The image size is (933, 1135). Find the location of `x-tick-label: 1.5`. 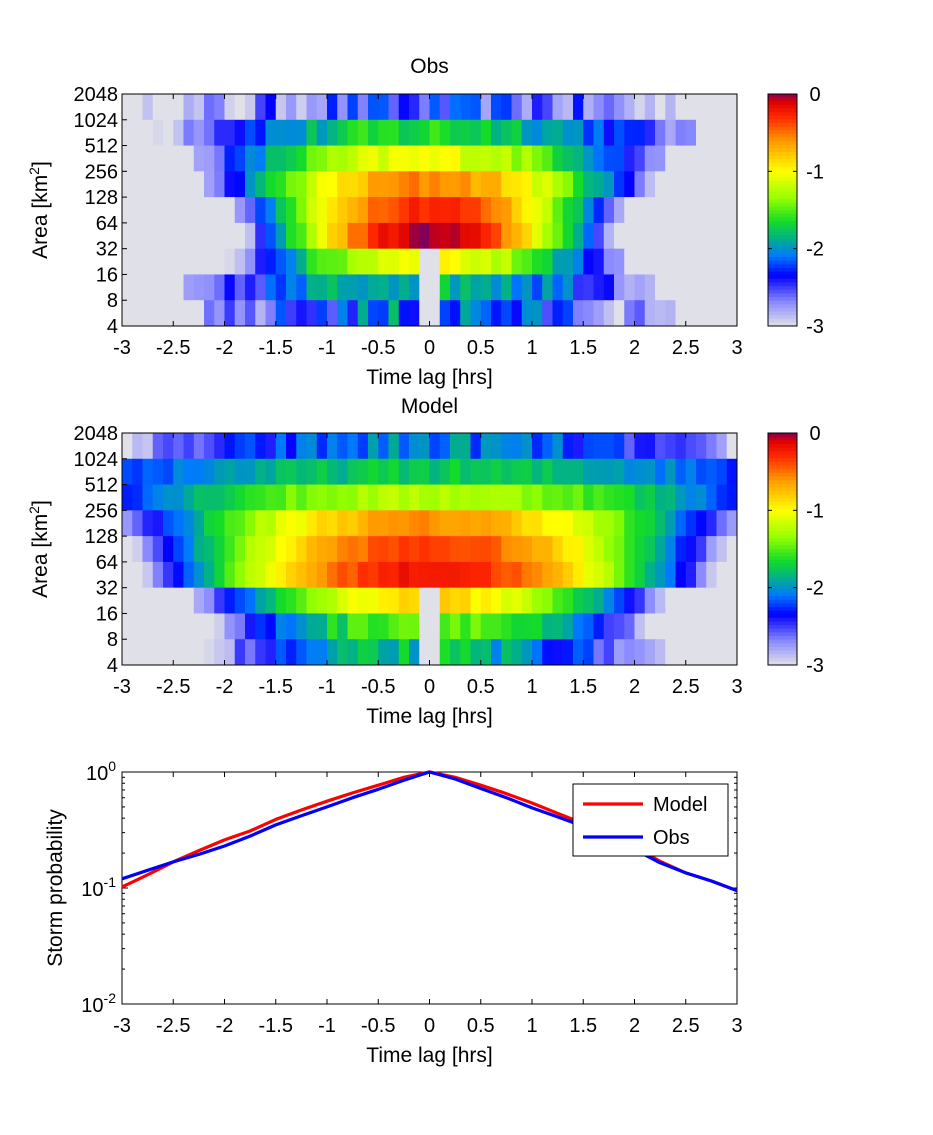

x-tick-label: 1.5 is located at coordinates (583, 687).